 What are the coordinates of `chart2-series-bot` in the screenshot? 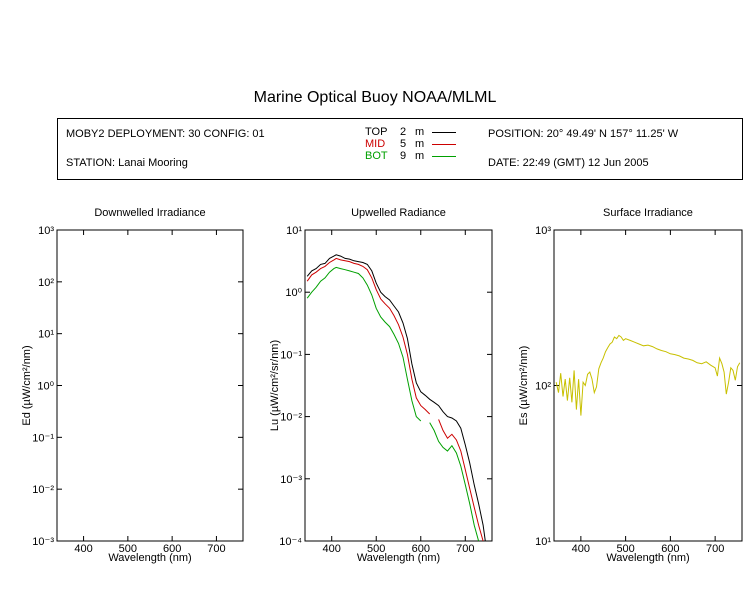 It's located at (393, 404).